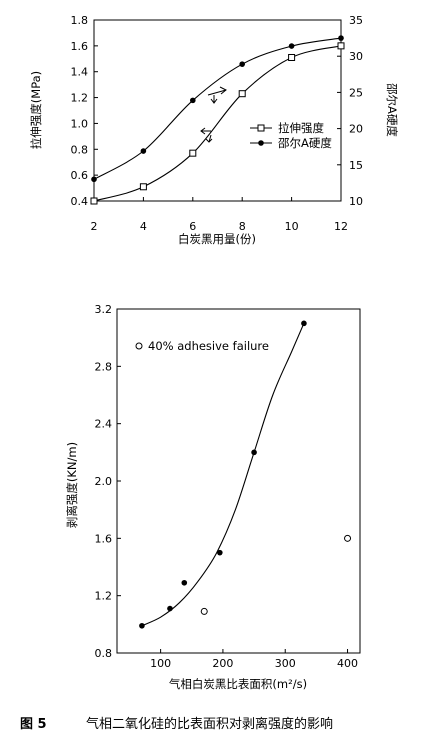 This screenshot has width=427, height=742. Describe the element at coordinates (356, 56) in the screenshot. I see `c1-y-right-tick-label: 30` at that location.